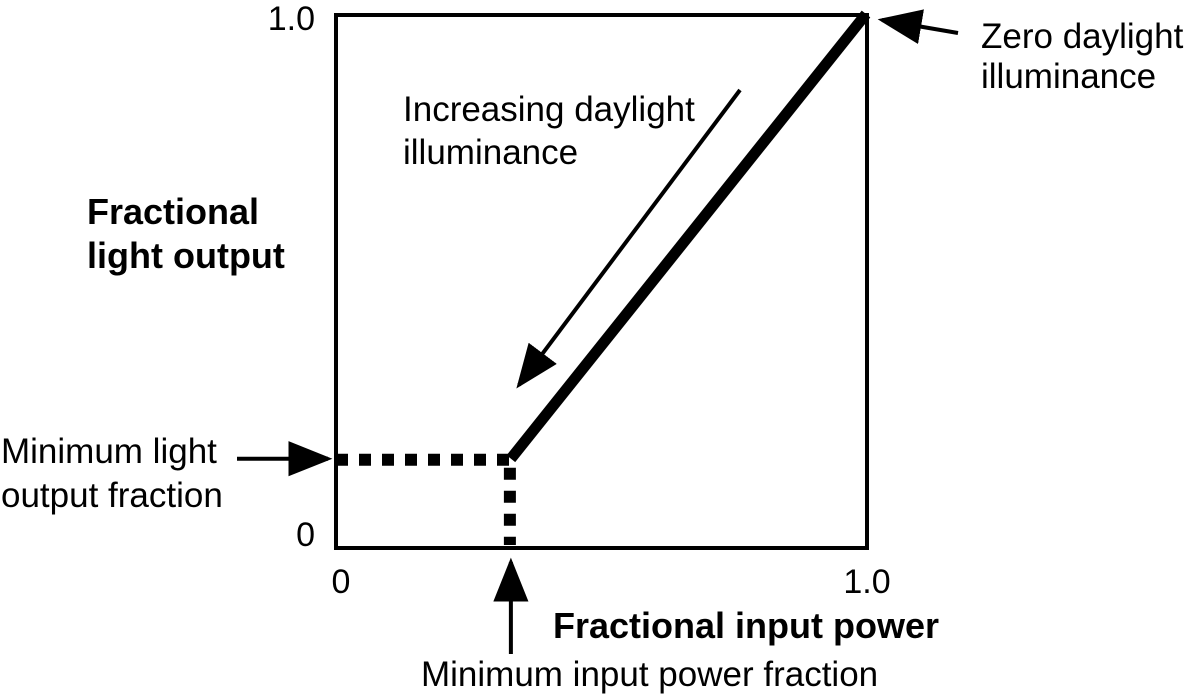  I want to click on x-axis-tick-0: 0, so click(341, 582).